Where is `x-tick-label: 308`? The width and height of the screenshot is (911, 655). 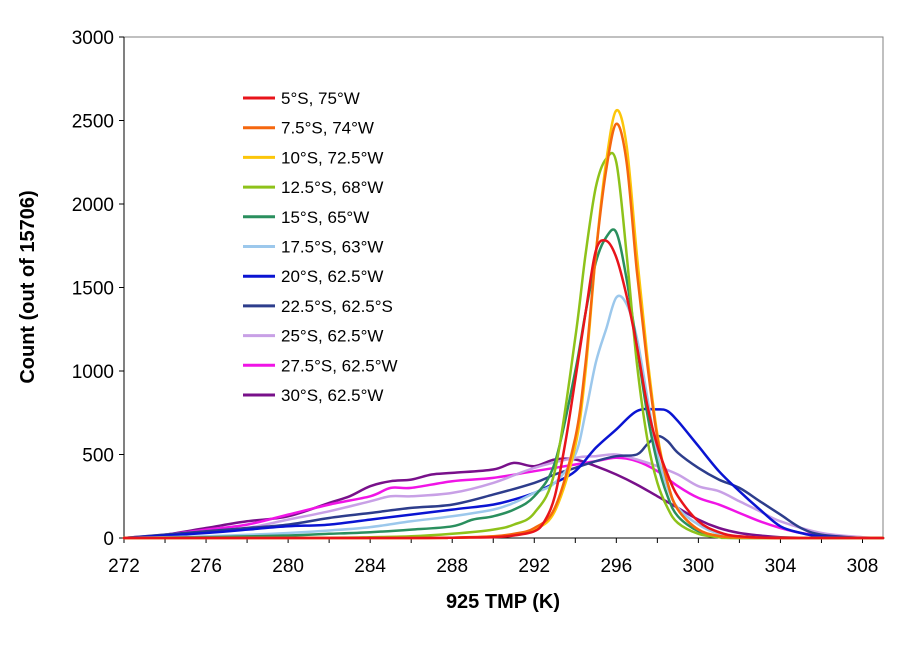 x-tick-label: 308 is located at coordinates (863, 566).